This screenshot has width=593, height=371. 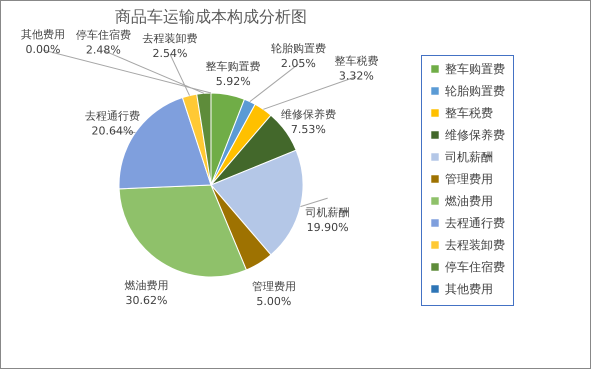 I want to click on data-label: 30.62%, so click(x=147, y=301).